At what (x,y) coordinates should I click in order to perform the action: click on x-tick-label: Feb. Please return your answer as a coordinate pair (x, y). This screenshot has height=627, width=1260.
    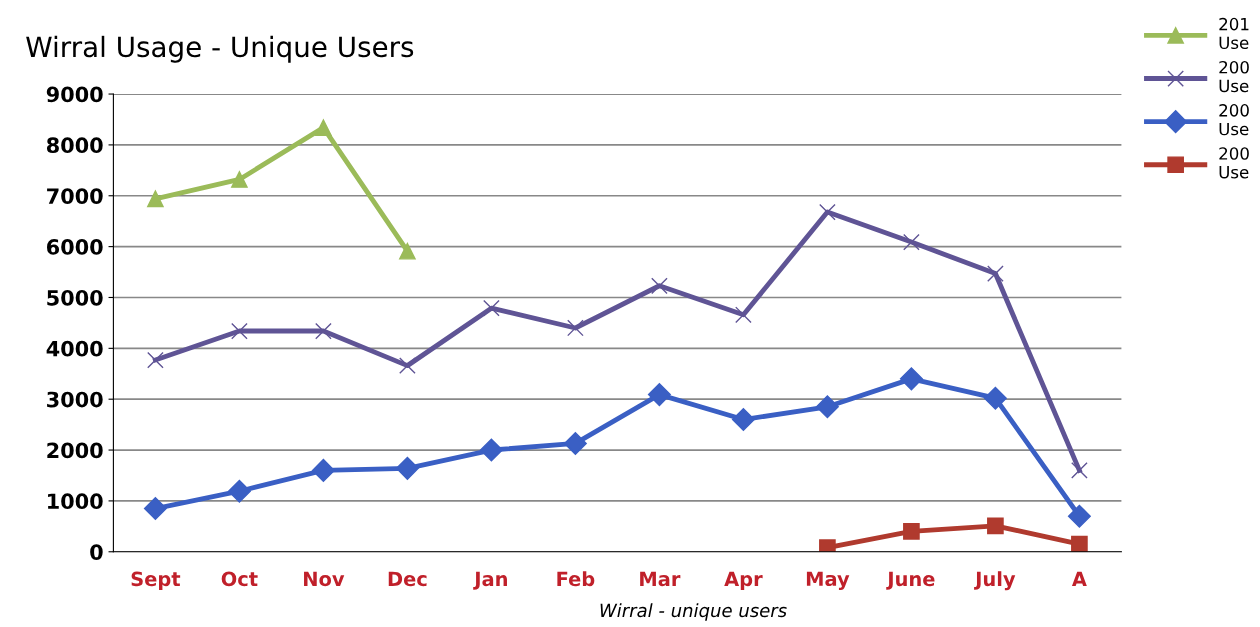
    Looking at the image, I should click on (576, 579).